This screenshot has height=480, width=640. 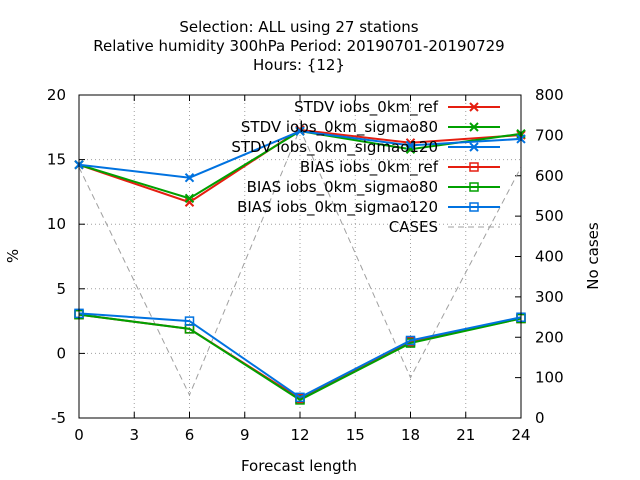 I want to click on legend-label: STDV iobs_0km_sigmao80, so click(x=339, y=127).